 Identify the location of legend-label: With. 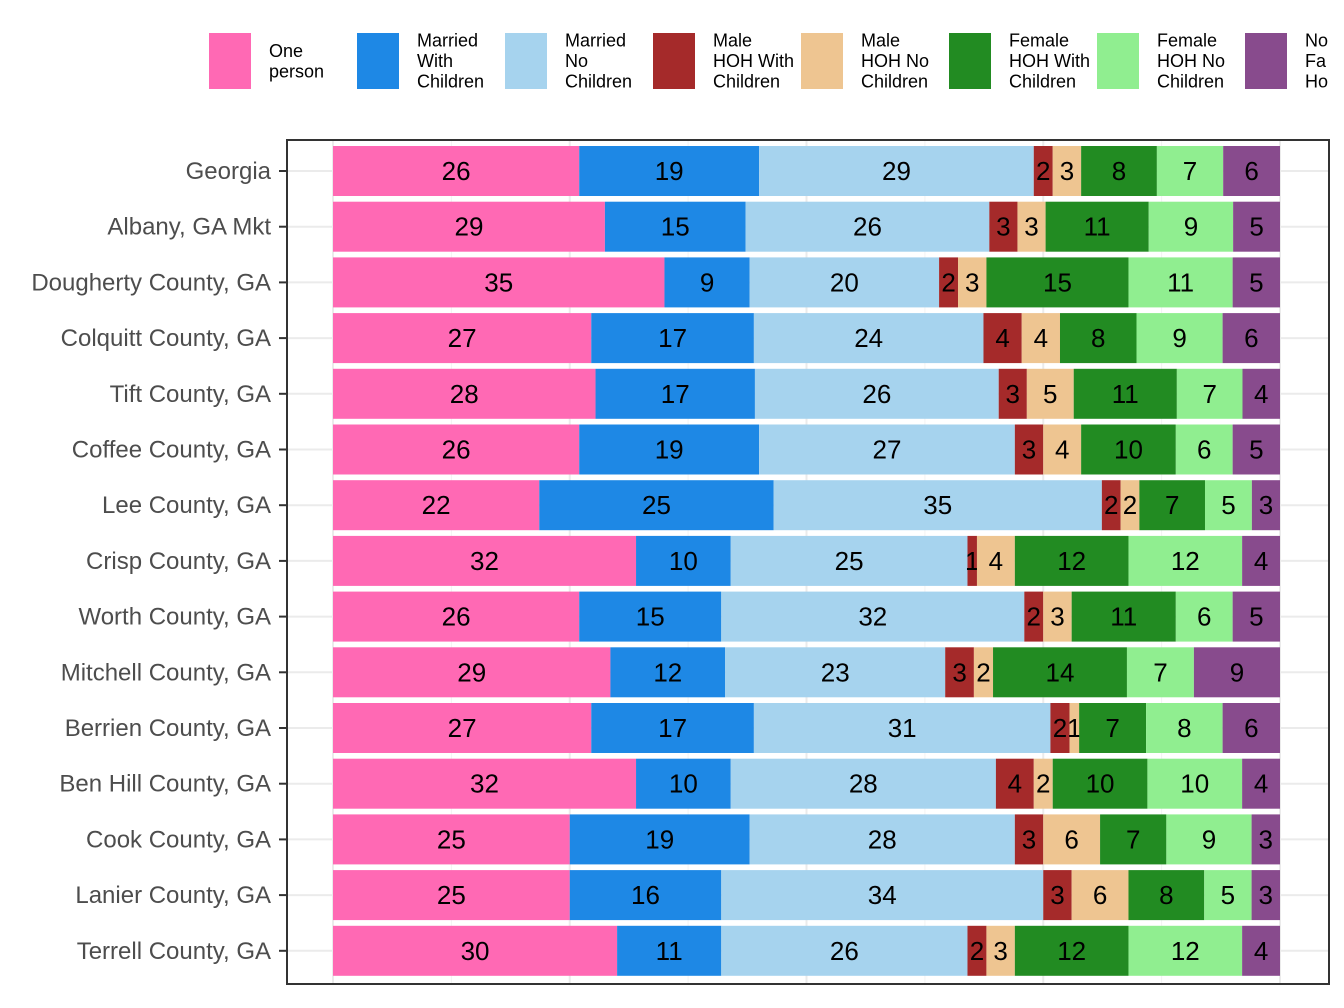
(435, 61).